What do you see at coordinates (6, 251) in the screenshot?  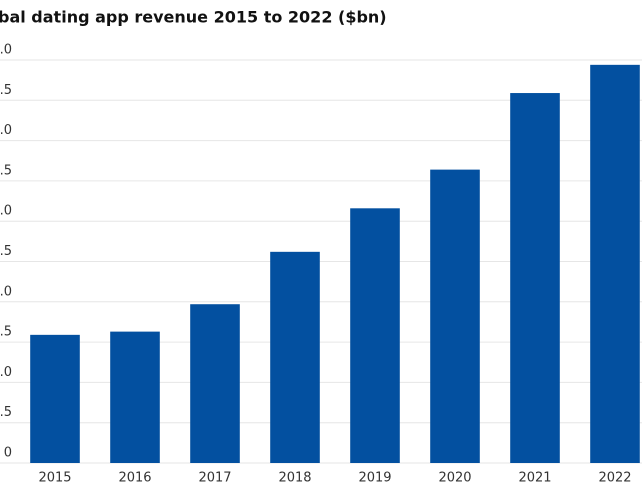 I see `y-tick-label: 2.5` at bounding box center [6, 251].